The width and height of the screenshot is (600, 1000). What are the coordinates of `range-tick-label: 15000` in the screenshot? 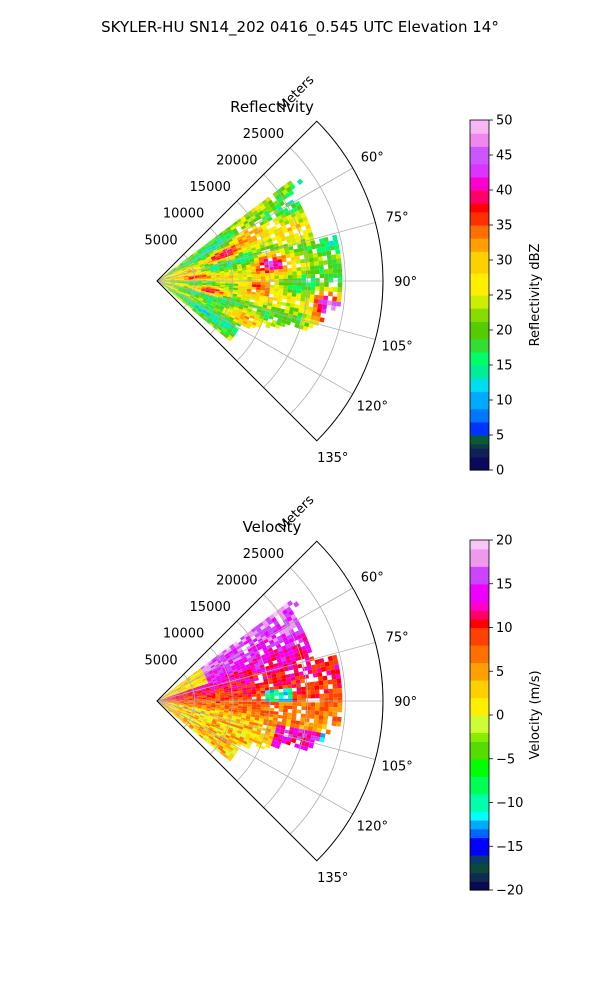 It's located at (210, 187).